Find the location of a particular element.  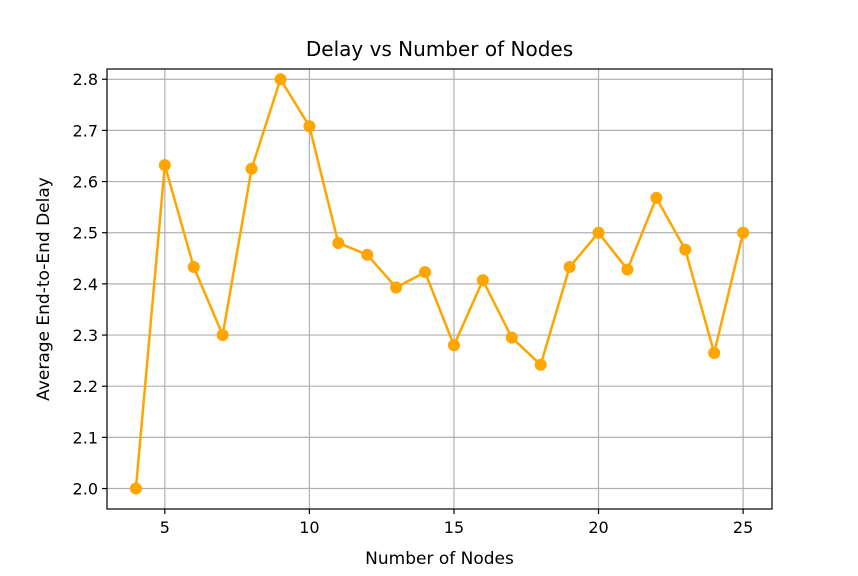

y-tick-label: 2.3 is located at coordinates (85, 335).